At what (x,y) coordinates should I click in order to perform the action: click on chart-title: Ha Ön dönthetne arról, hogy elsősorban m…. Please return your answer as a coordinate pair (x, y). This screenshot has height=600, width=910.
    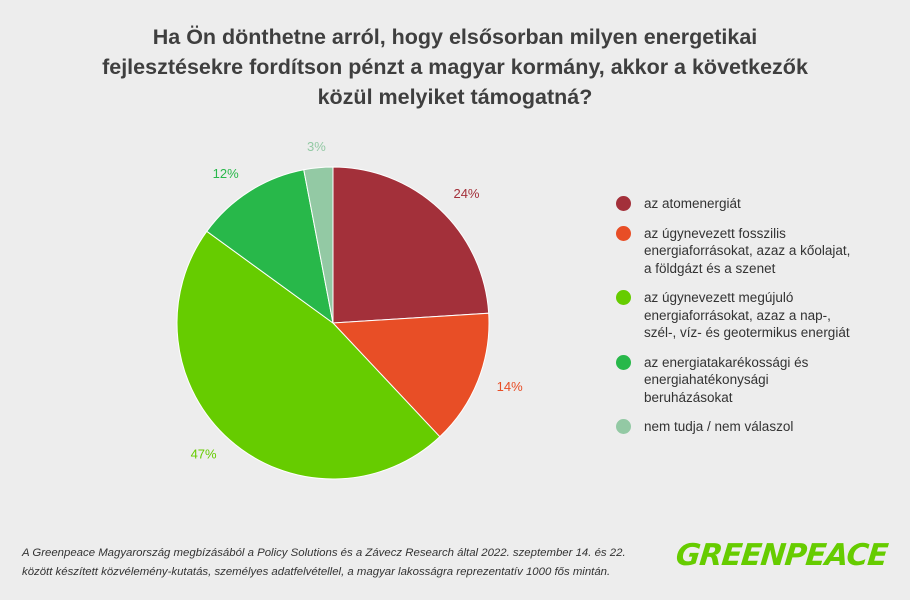
    Looking at the image, I should click on (455, 67).